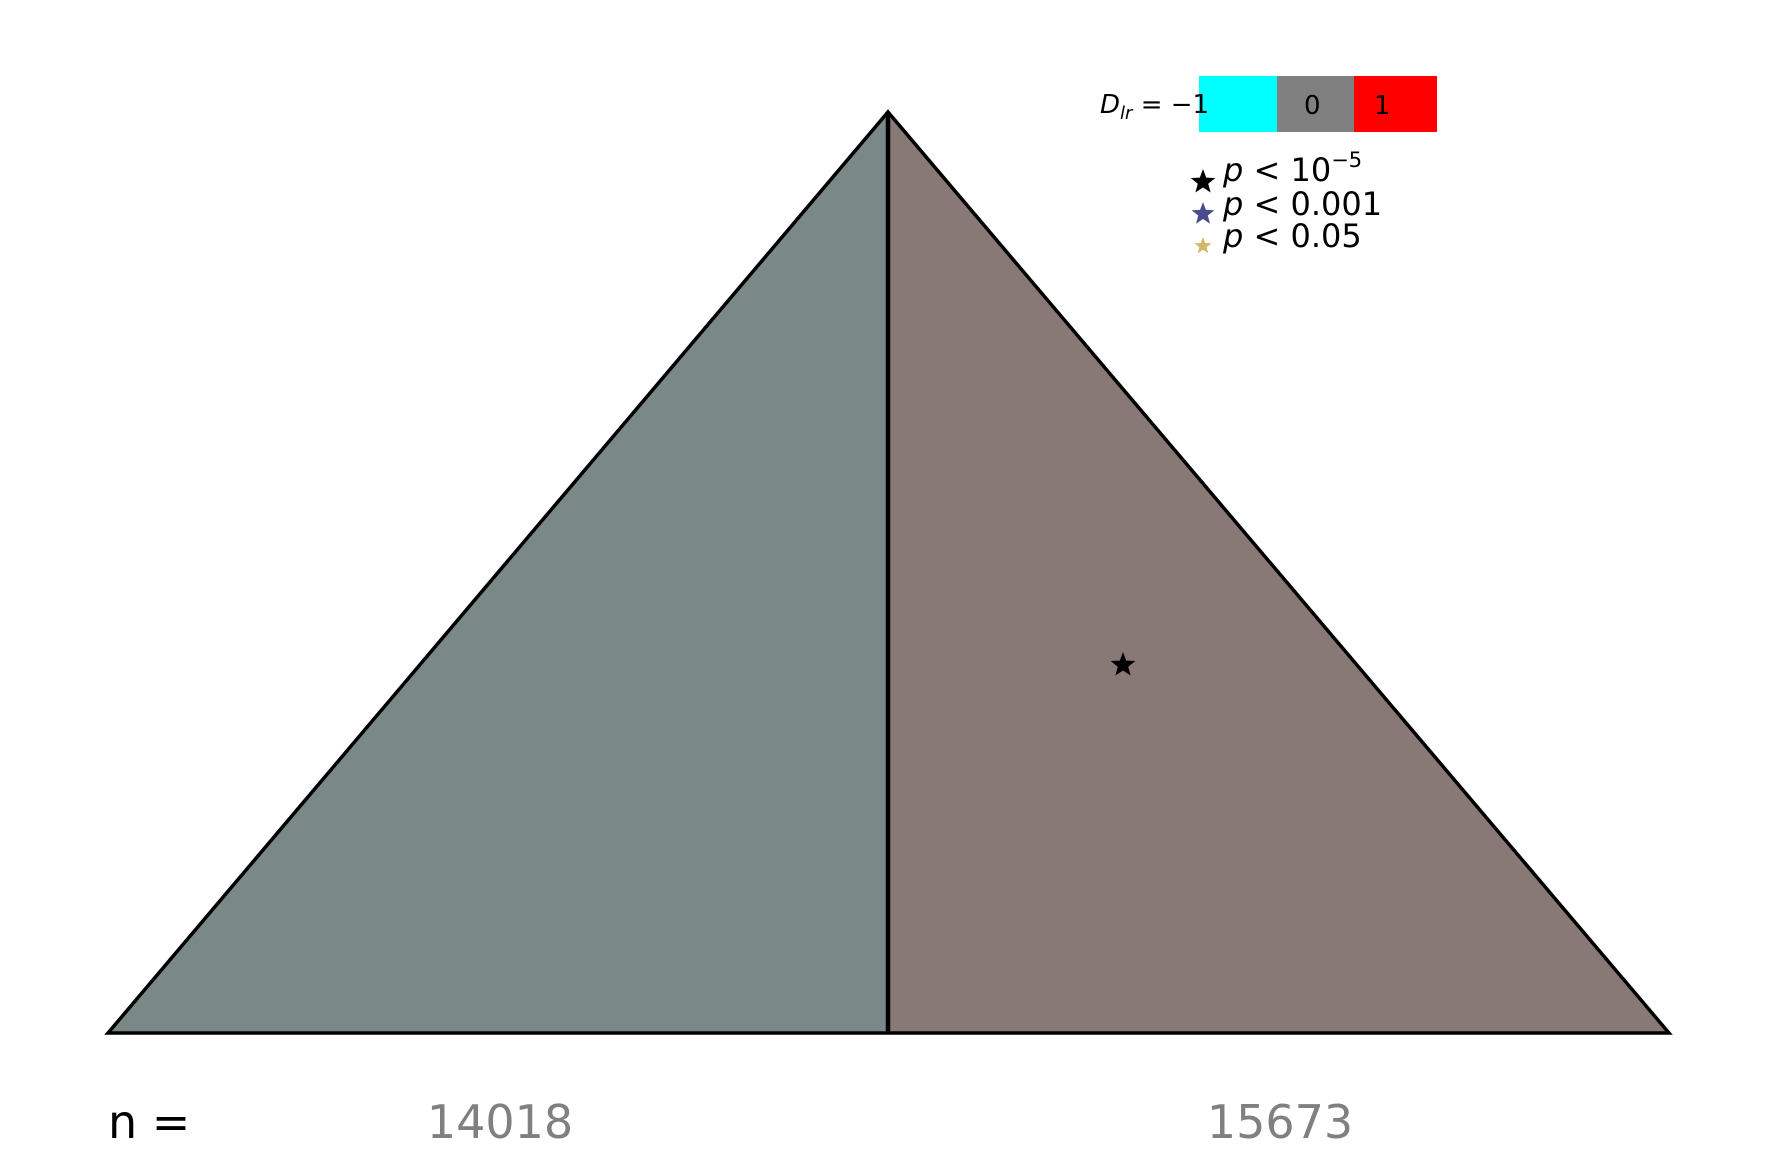 The width and height of the screenshot is (1770, 1174). What do you see at coordinates (1162, 105) in the screenshot?
I see `colorbar-label-rest: = −` at bounding box center [1162, 105].